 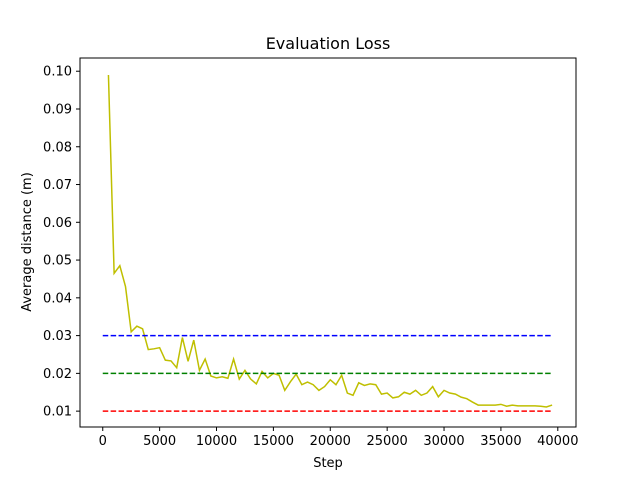 What do you see at coordinates (57, 412) in the screenshot?
I see `y-tick-label: 0.01` at bounding box center [57, 412].